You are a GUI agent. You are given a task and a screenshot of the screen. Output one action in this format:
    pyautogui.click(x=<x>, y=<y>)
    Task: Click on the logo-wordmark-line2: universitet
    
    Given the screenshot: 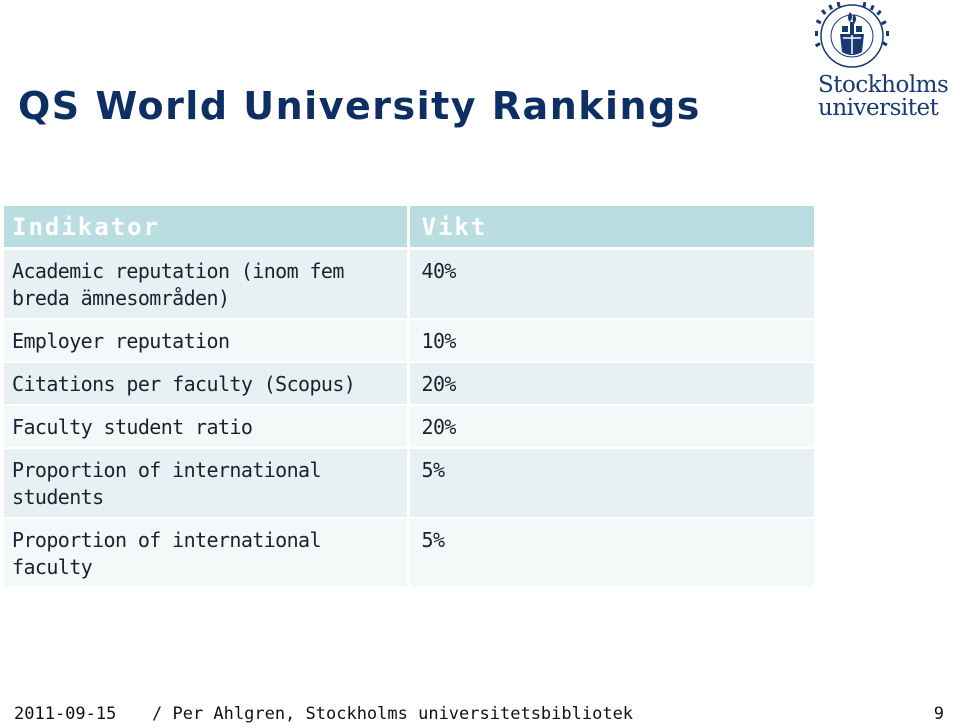 What is the action you would take?
    pyautogui.click(x=878, y=108)
    